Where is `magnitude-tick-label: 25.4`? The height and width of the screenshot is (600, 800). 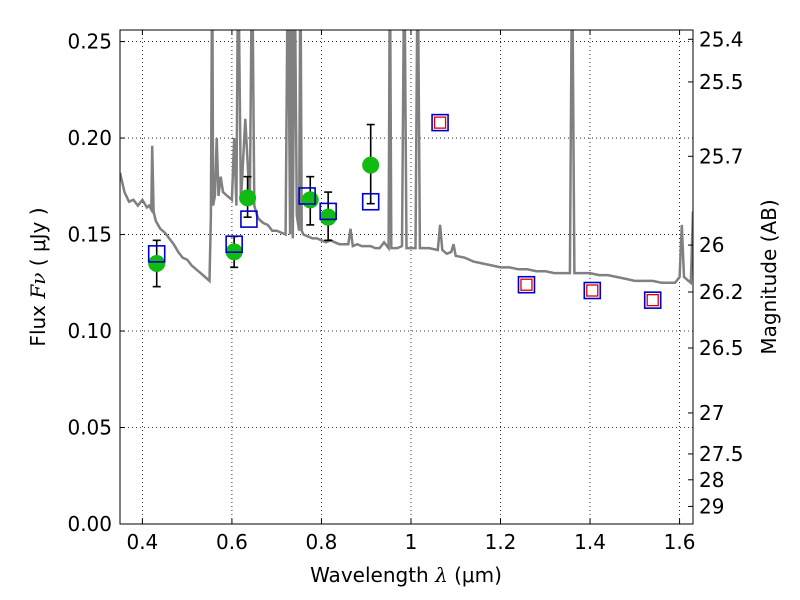
magnitude-tick-label: 25.4 is located at coordinates (721, 39).